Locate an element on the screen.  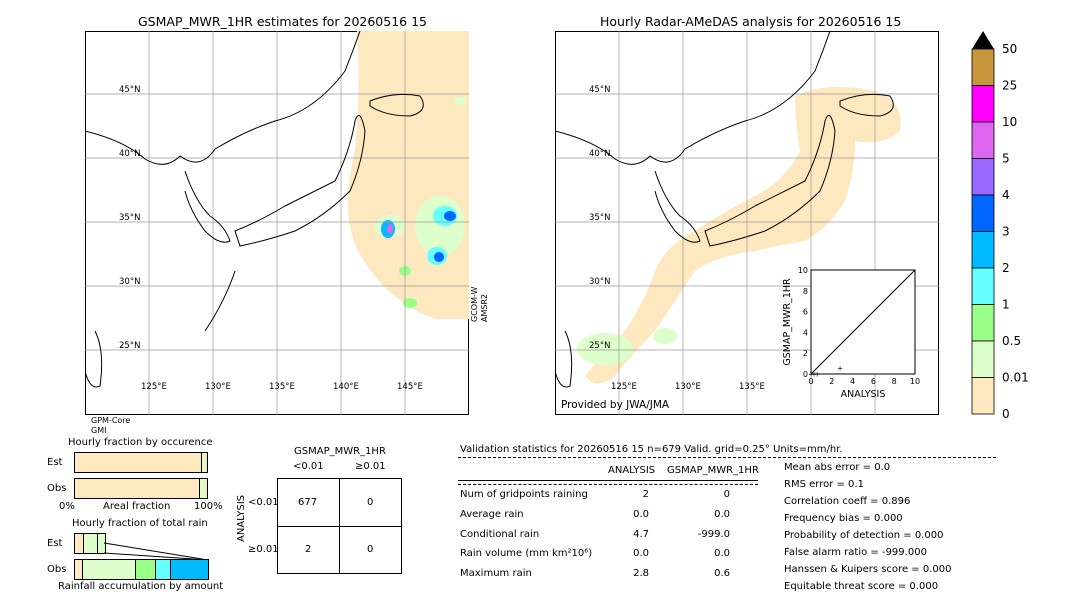
stat-gsmap-value: -999.0 is located at coordinates (713, 534).